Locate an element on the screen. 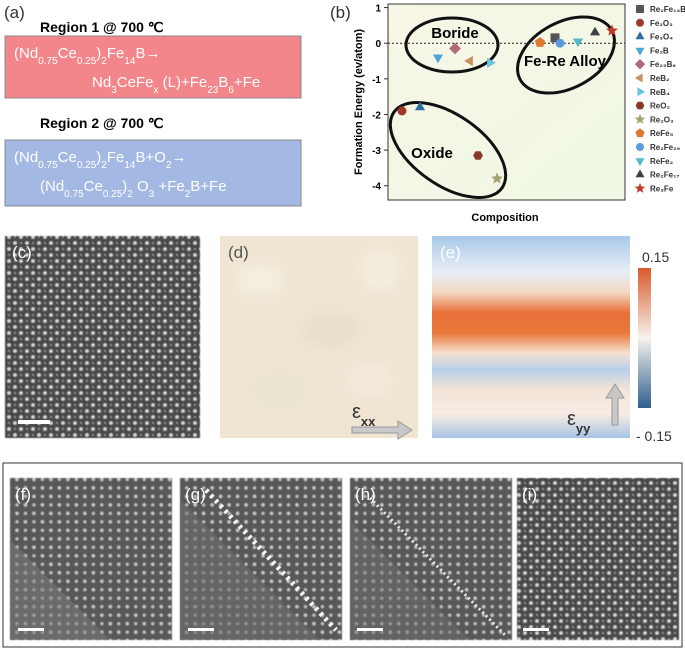 This screenshot has height=654, width=685. formula-text: B+O is located at coordinates (151, 157).